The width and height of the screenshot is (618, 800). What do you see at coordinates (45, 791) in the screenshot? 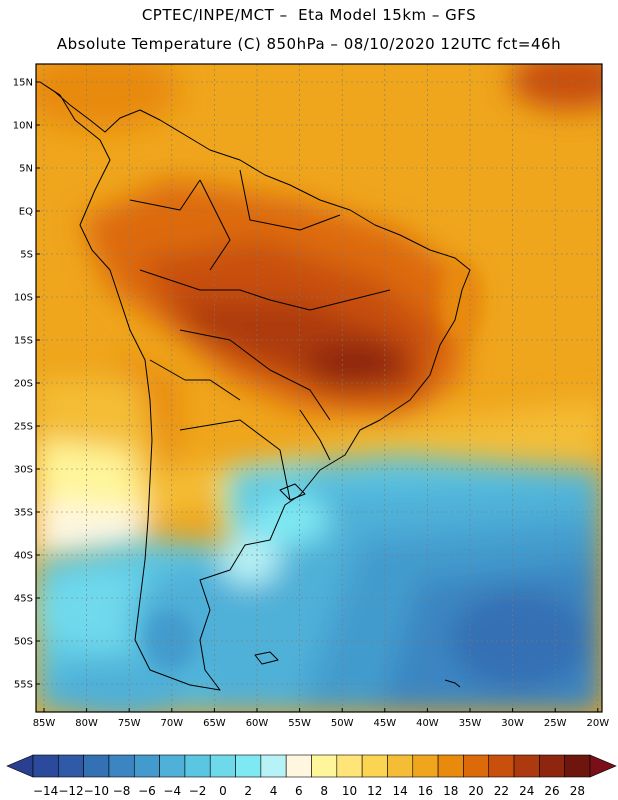
I see `colorbar-label: −14` at bounding box center [45, 791].